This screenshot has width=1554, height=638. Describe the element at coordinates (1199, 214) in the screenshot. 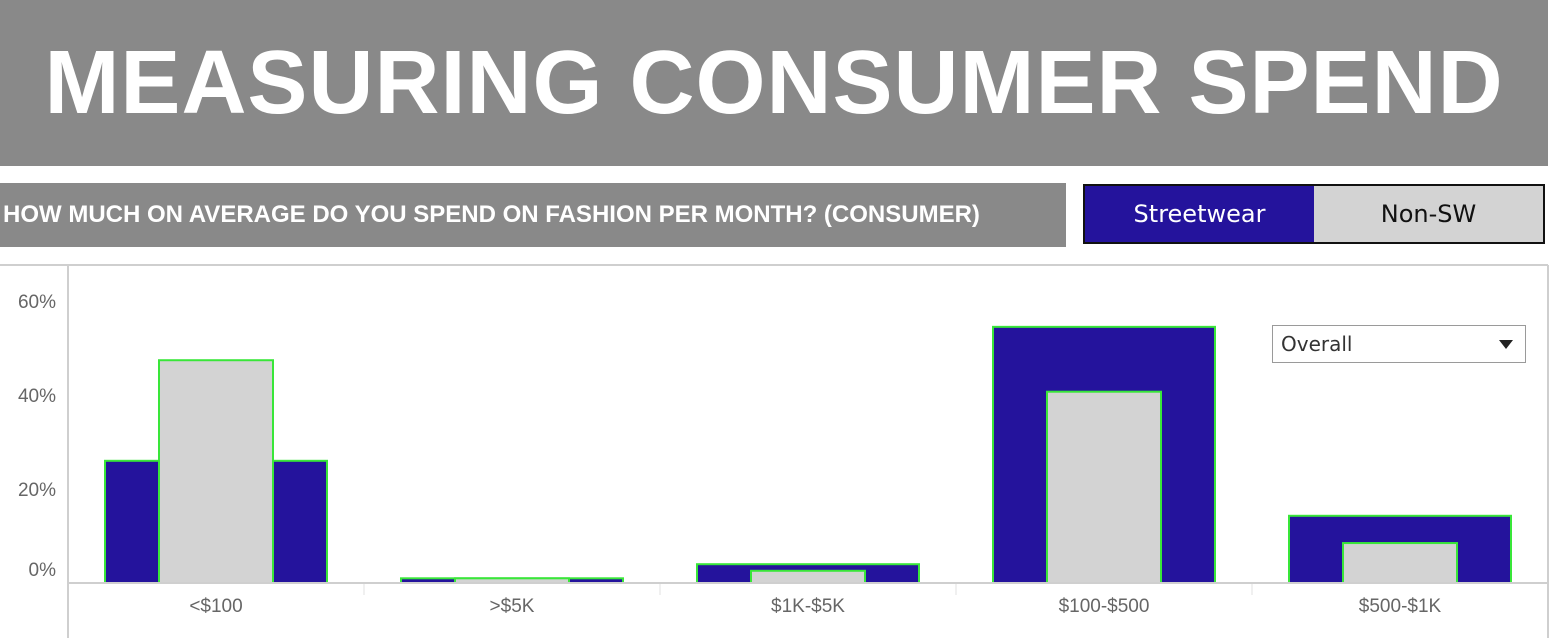

I see `streetwear-toggle-button: Streetwear` at that location.